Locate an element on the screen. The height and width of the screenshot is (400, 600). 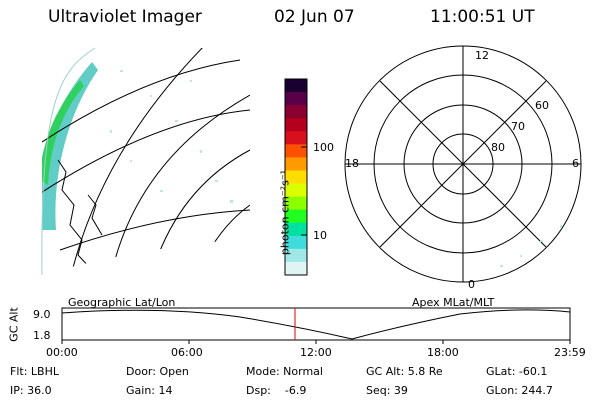
status-mode: Mode: Normal is located at coordinates (284, 371).